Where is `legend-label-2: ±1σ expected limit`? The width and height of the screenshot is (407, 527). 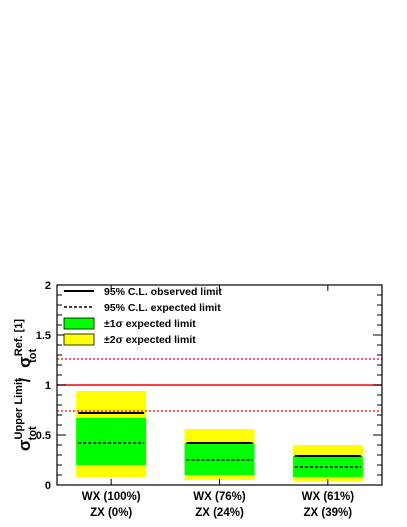
legend-label-2: ±1σ expected limit is located at coordinates (150, 324).